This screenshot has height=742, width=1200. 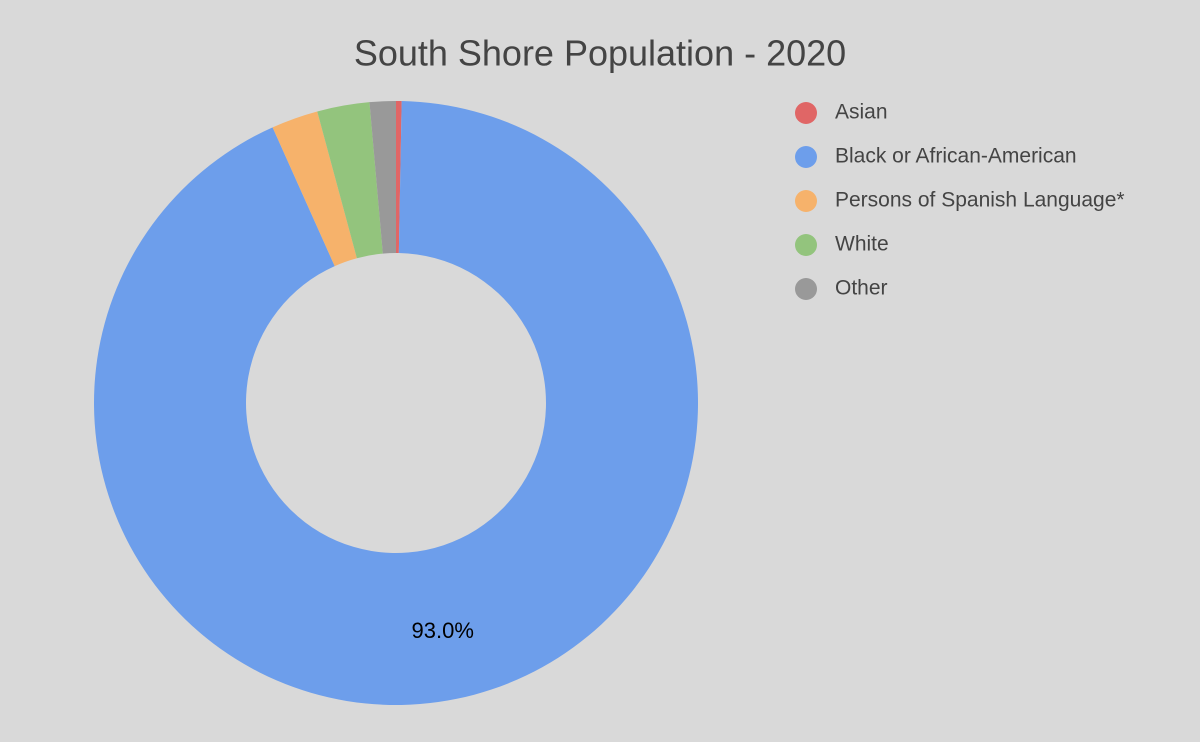 I want to click on legend-label: Black or African-American, so click(x=956, y=156).